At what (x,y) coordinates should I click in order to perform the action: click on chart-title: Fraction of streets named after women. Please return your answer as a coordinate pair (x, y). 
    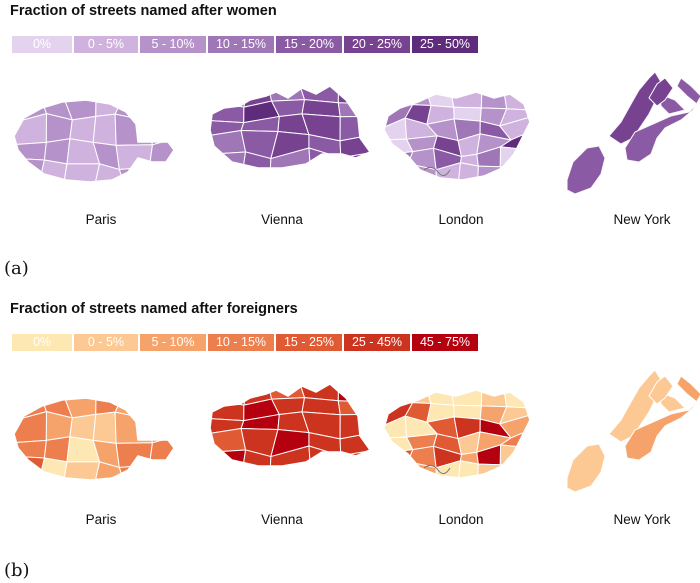
    Looking at the image, I should click on (143, 11).